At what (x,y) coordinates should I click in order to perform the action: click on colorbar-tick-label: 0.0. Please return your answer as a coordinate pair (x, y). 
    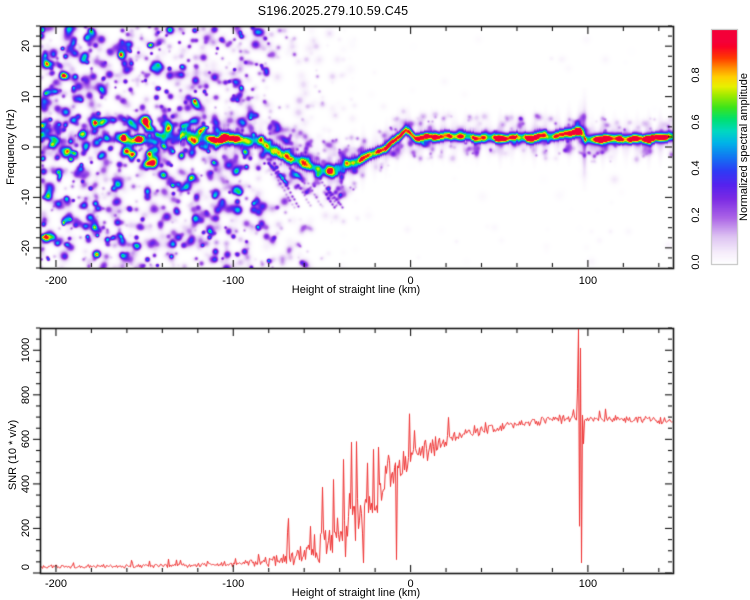
    Looking at the image, I should click on (696, 262).